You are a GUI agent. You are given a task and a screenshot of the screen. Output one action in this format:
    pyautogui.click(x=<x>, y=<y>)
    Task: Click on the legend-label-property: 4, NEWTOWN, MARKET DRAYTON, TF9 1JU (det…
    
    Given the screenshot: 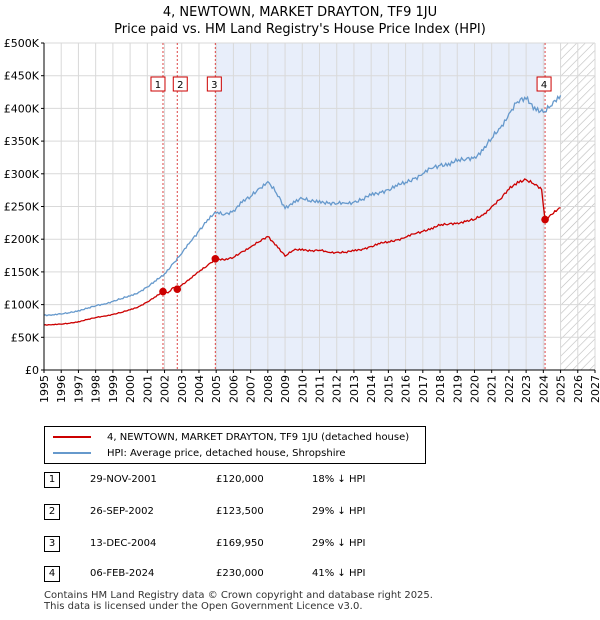 What is the action you would take?
    pyautogui.click(x=258, y=437)
    